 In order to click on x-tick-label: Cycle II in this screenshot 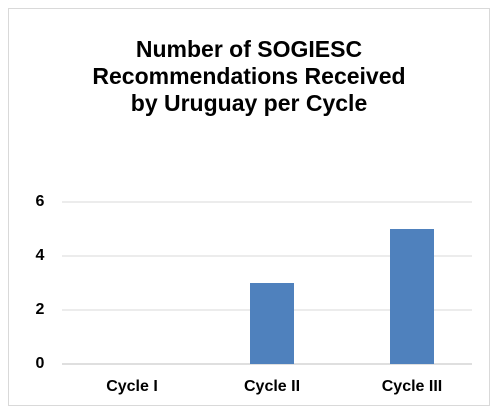, I will do `click(272, 386)`.